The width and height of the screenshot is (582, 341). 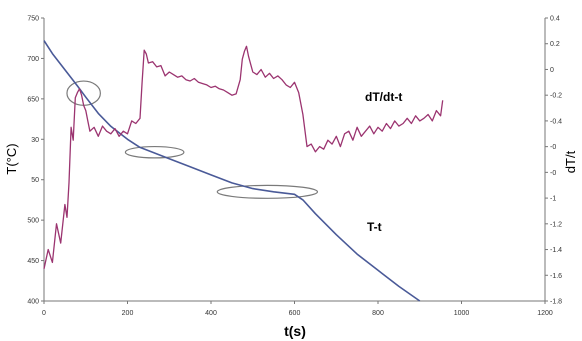 I want to click on y-left-tick-label: 650, so click(x=33, y=99).